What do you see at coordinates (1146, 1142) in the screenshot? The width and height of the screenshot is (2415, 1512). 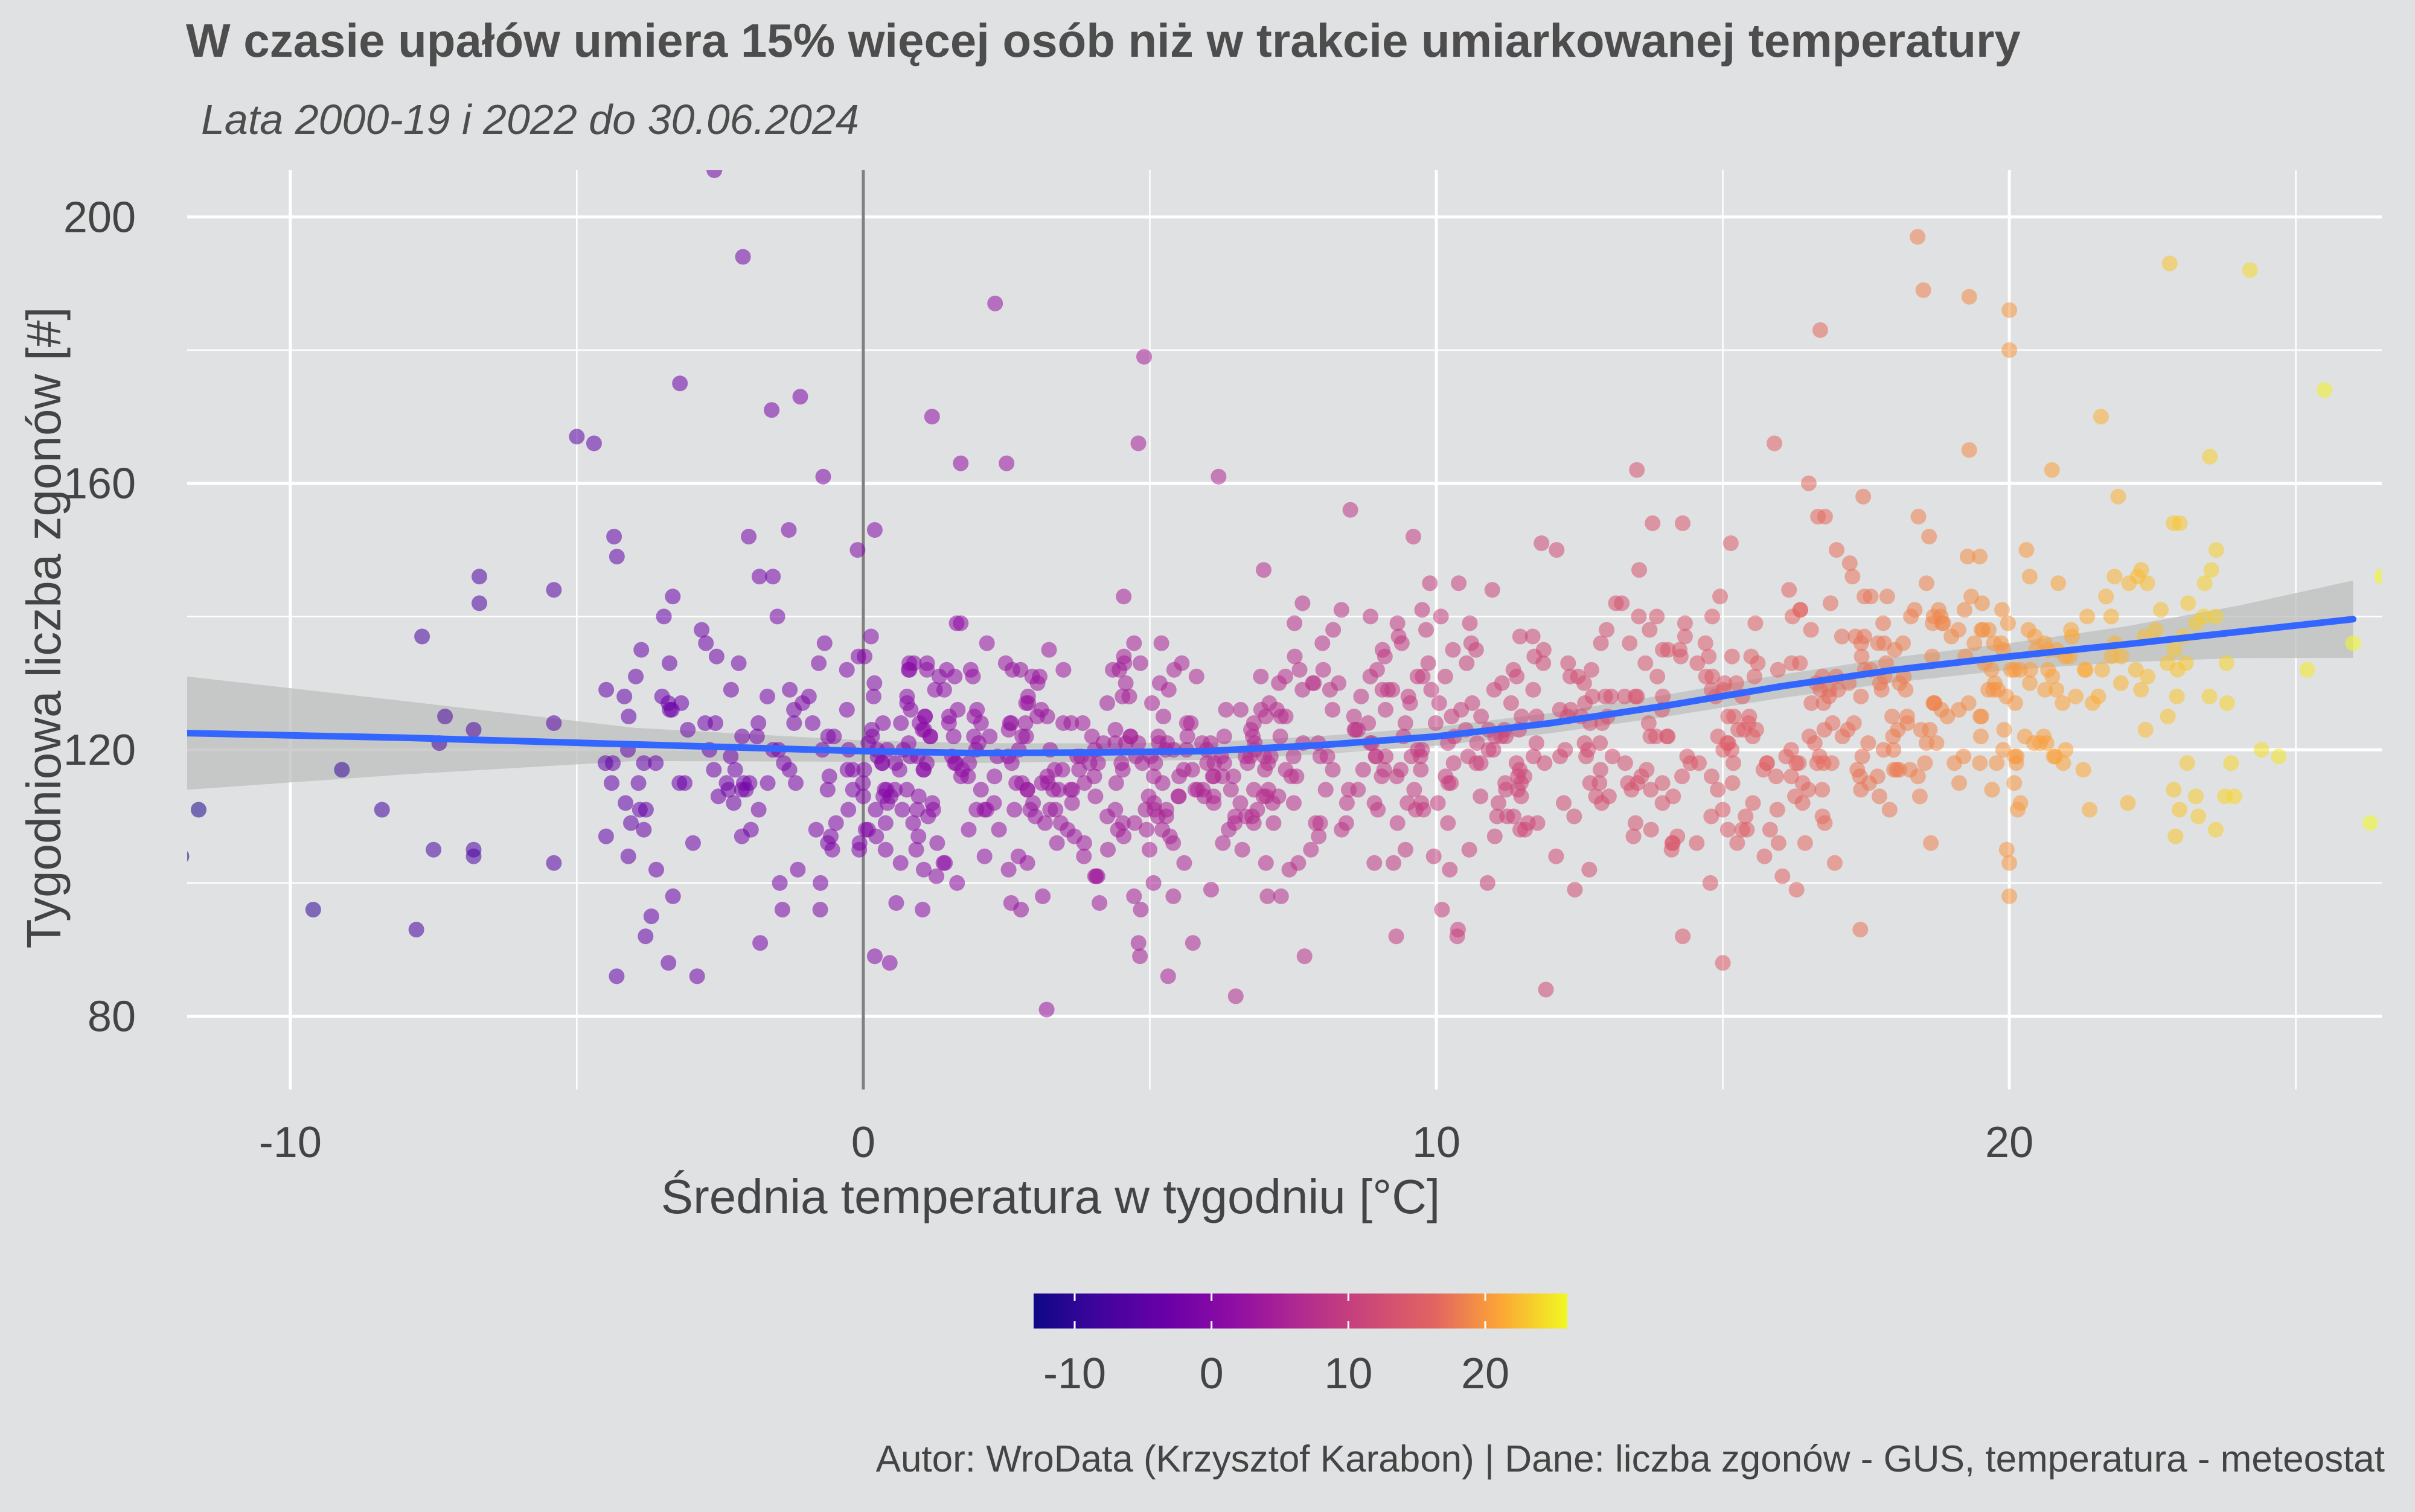 I see `x-tick-labels: -10 0 10 20` at bounding box center [1146, 1142].